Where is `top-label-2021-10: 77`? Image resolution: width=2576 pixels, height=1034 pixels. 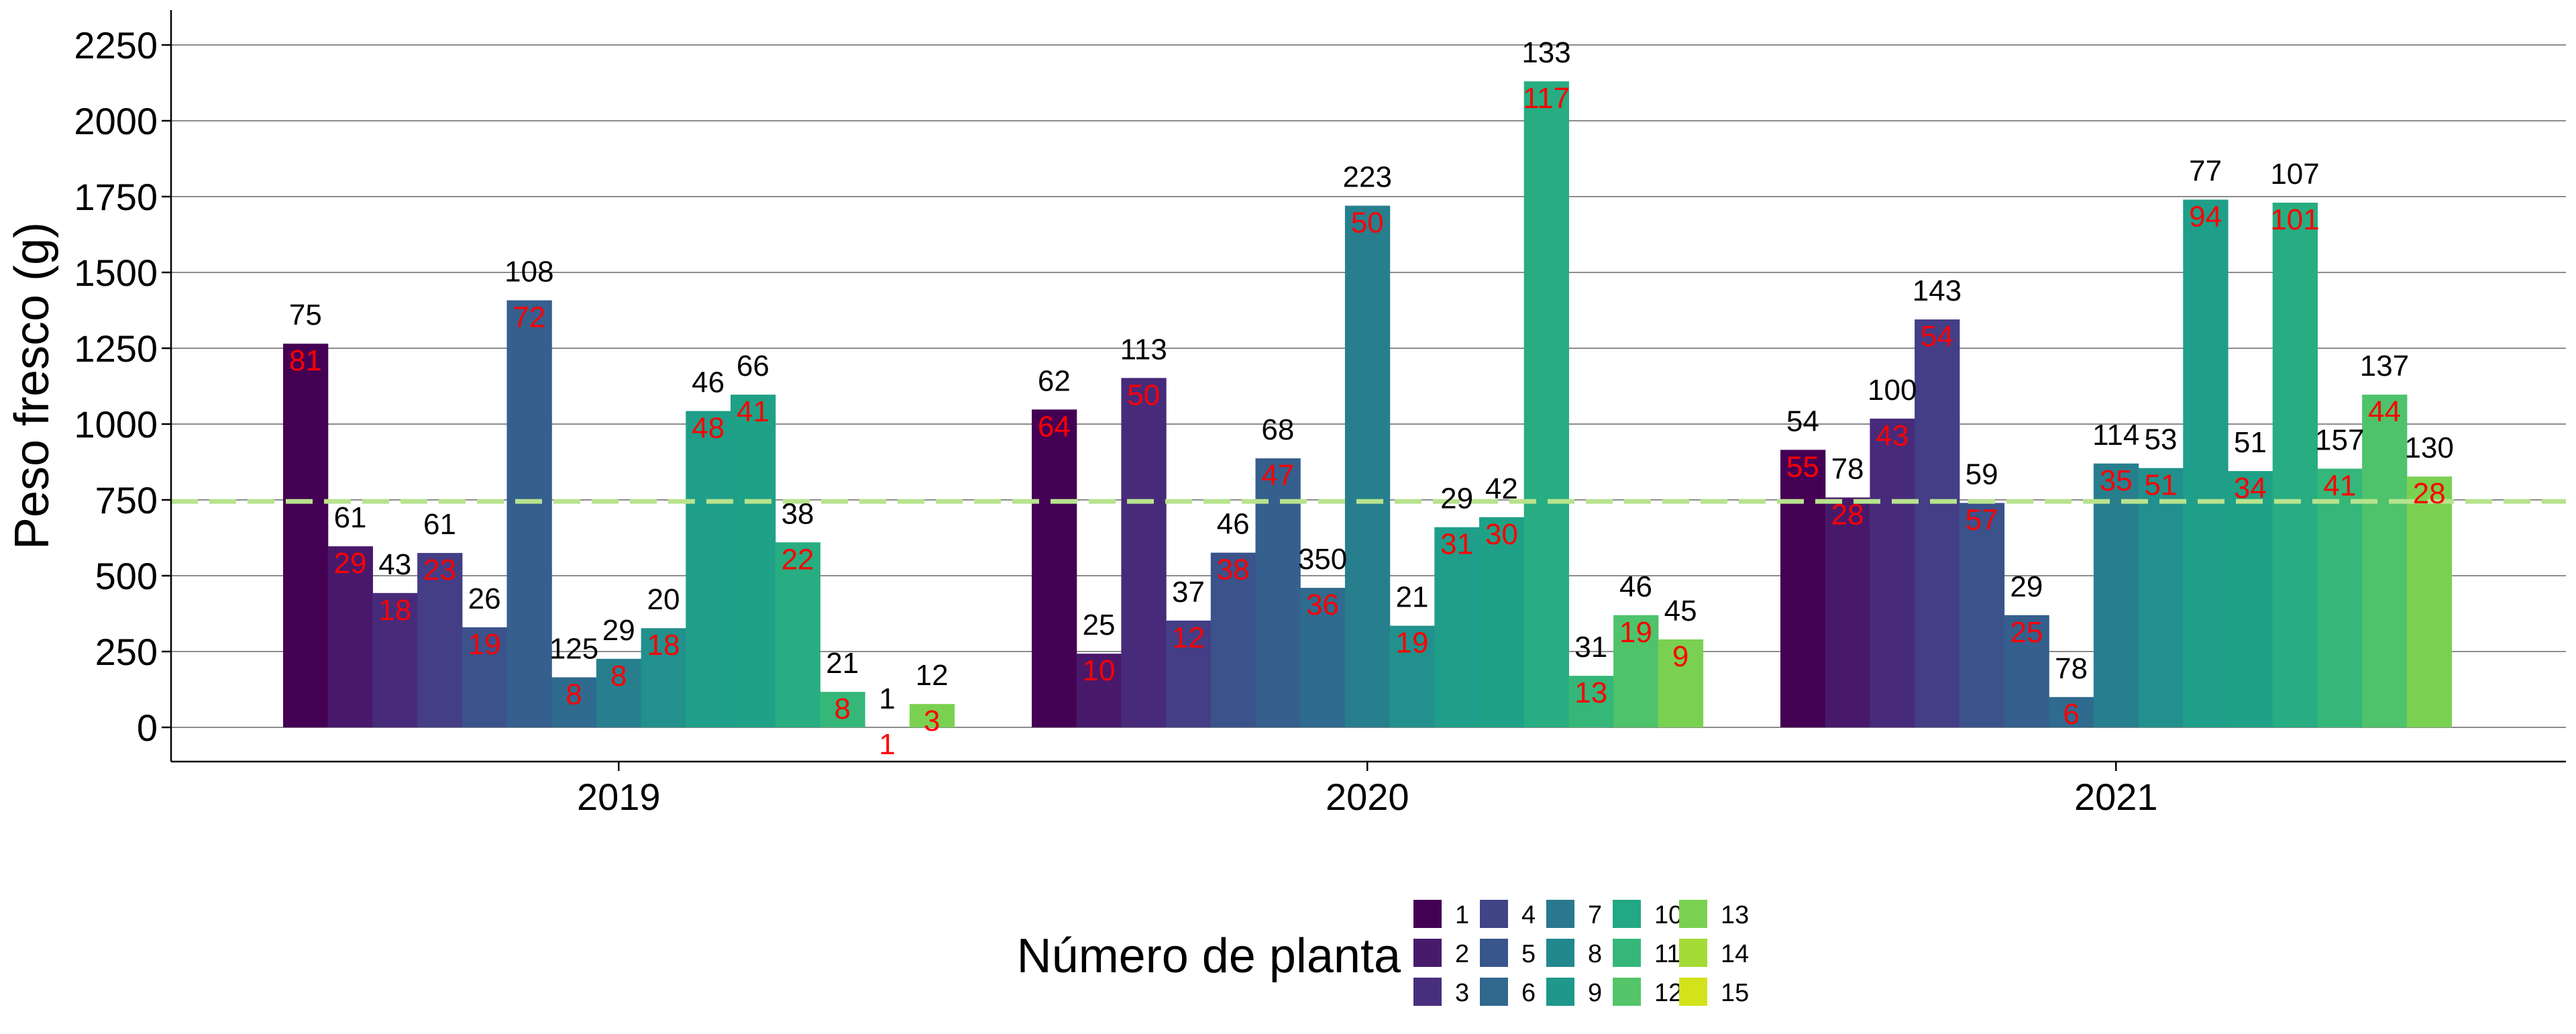 top-label-2021-10: 77 is located at coordinates (2205, 171).